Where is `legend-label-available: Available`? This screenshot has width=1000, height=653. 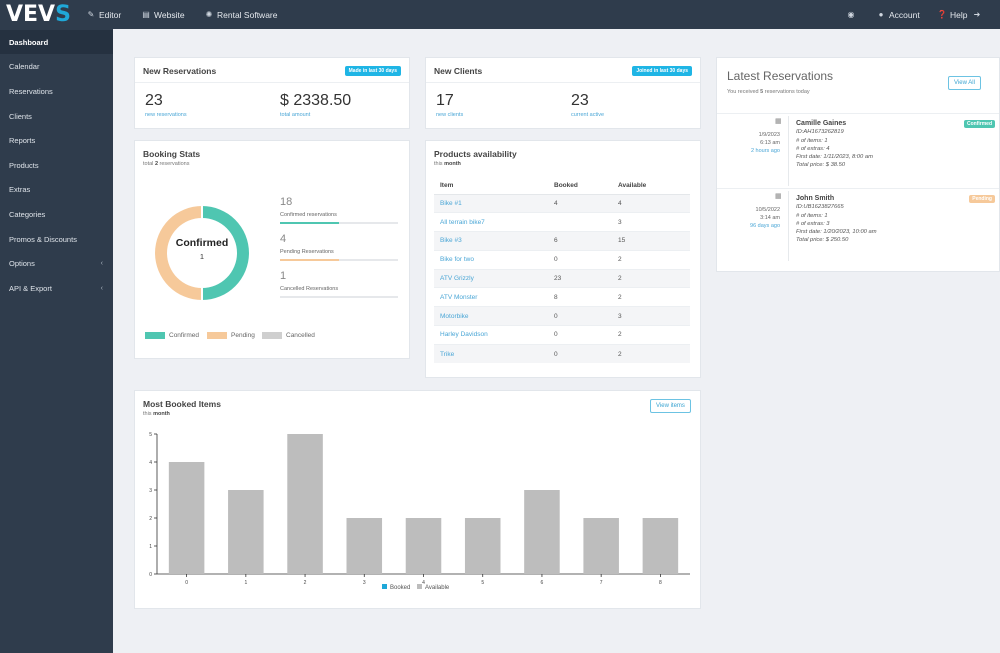
legend-label-available: Available is located at coordinates (437, 588).